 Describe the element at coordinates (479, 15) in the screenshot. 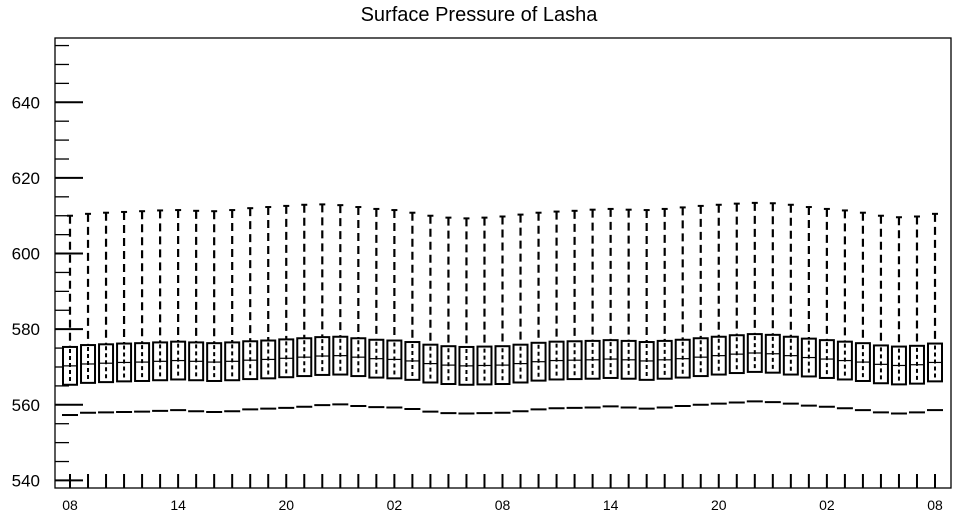

I see `chart-title: Surface Pressure of Lasha` at that location.